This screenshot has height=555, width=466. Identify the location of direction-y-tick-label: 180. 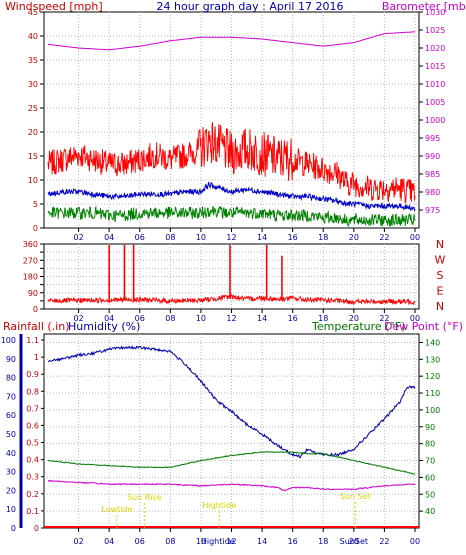
(30, 277).